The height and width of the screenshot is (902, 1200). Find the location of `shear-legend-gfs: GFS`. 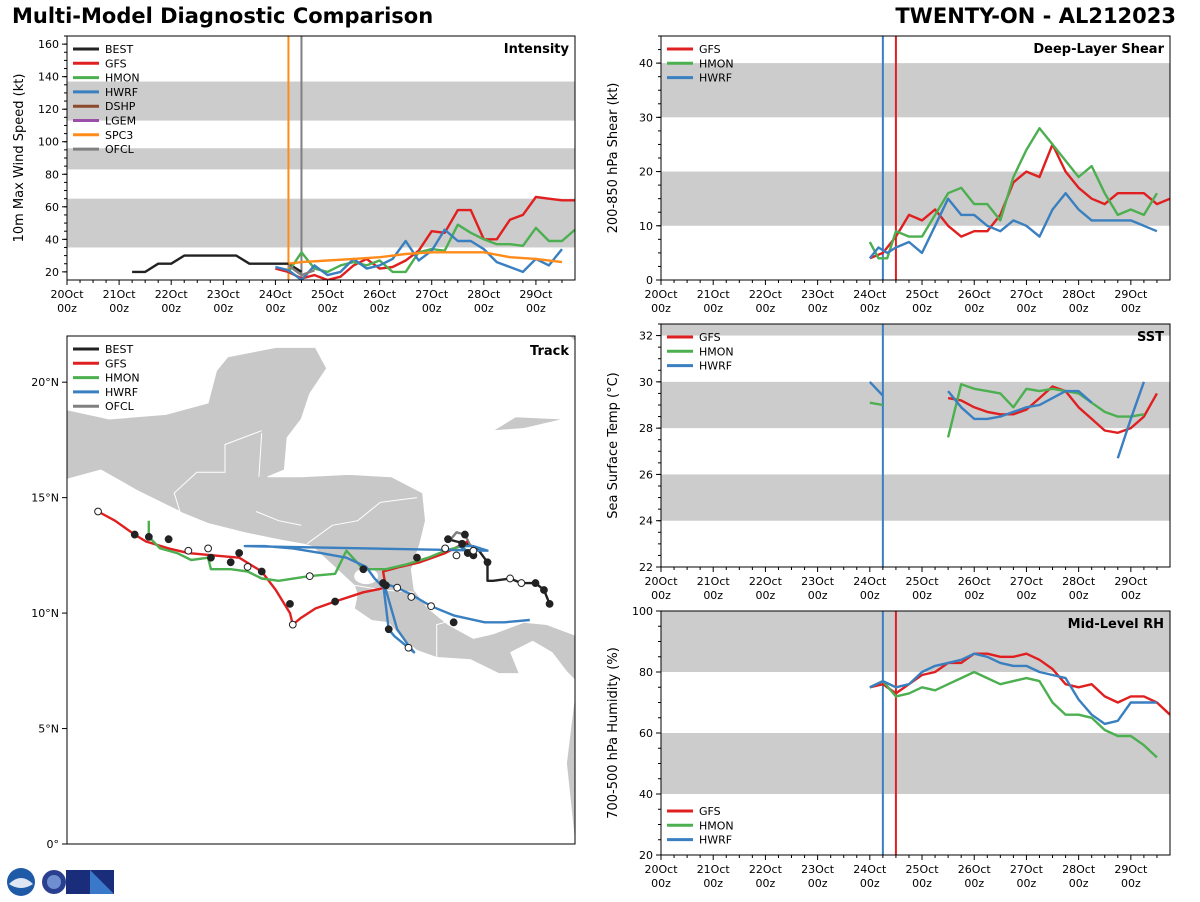

shear-legend-gfs: GFS is located at coordinates (710, 49).